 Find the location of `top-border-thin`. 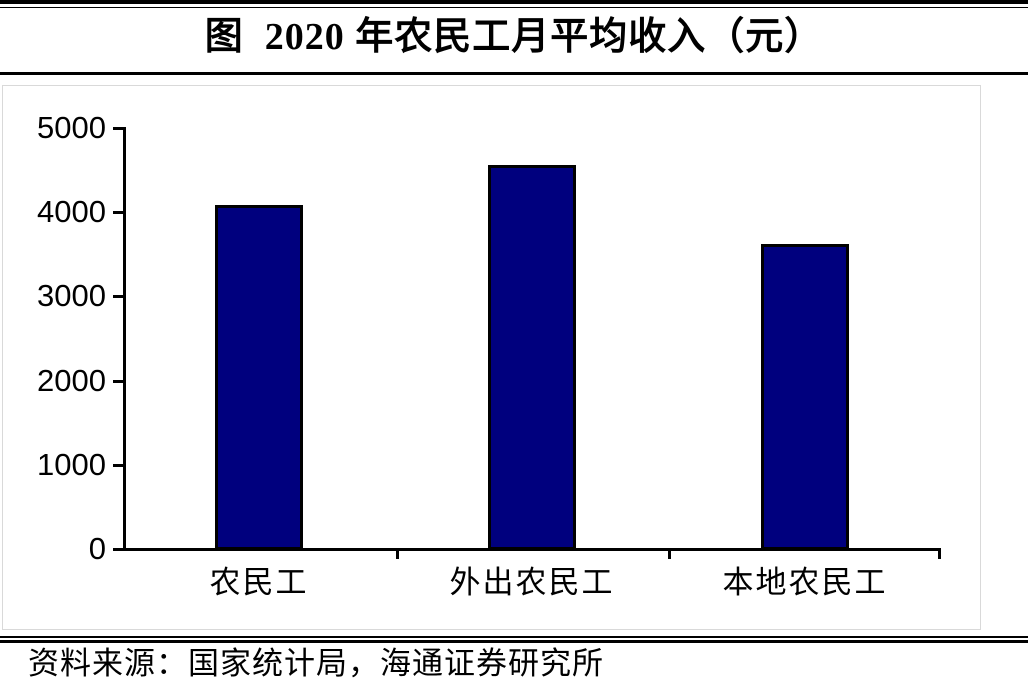

top-border-thin is located at coordinates (514, 7).